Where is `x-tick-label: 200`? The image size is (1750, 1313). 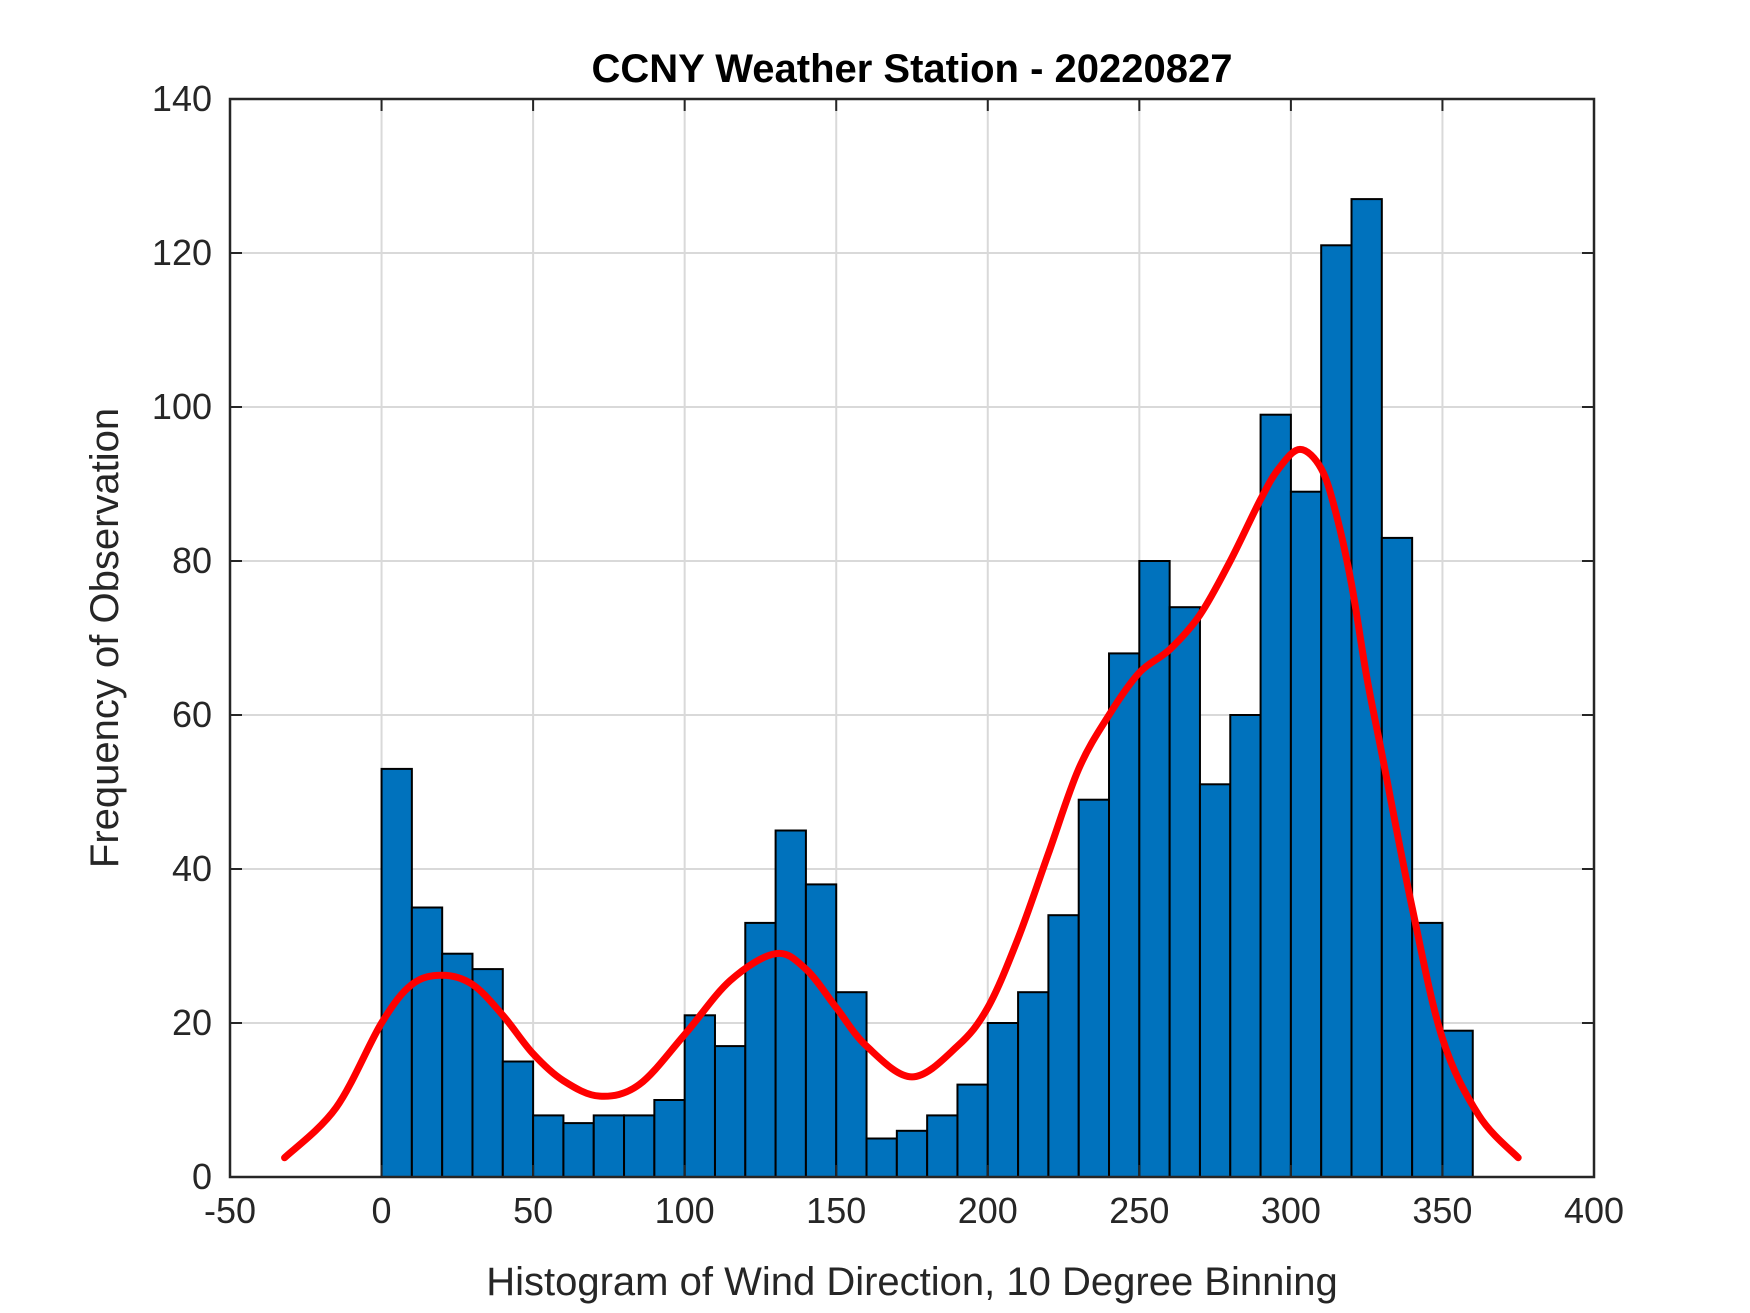
x-tick-label: 200 is located at coordinates (988, 1210).